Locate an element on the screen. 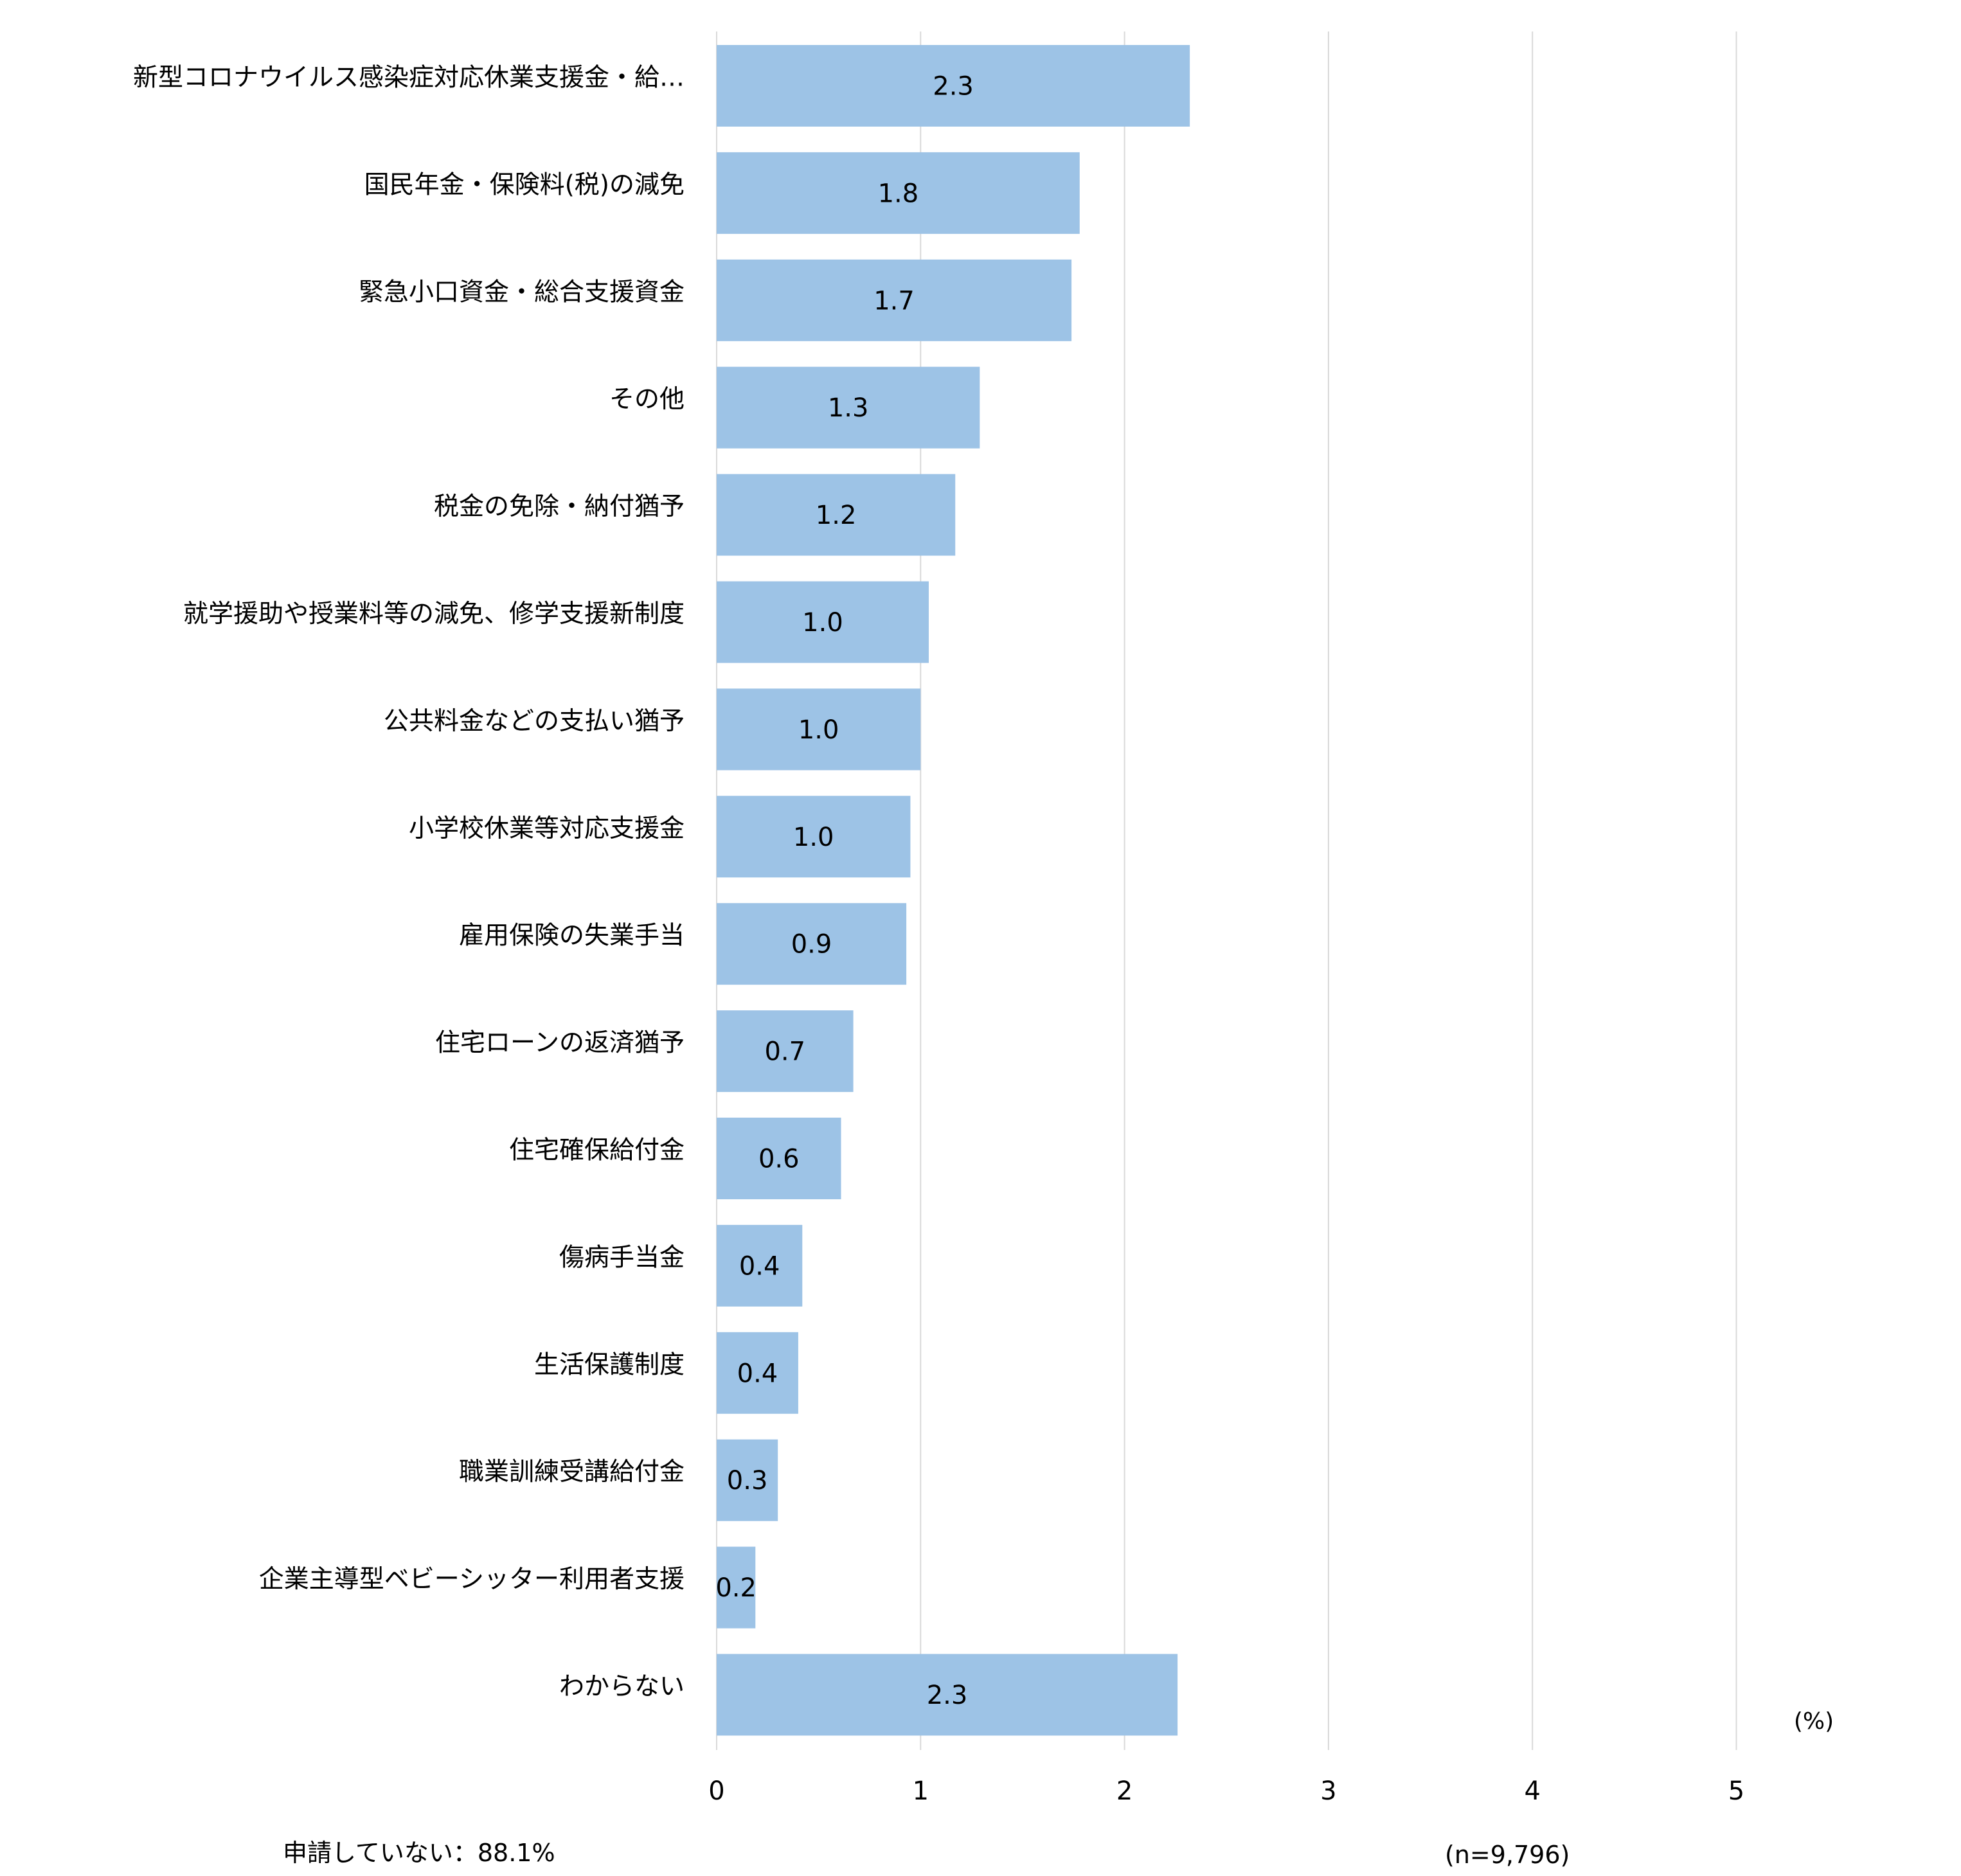 The width and height of the screenshot is (1961, 1876). category-label: 緊急小口資金・総合支援資金 is located at coordinates (522, 292).